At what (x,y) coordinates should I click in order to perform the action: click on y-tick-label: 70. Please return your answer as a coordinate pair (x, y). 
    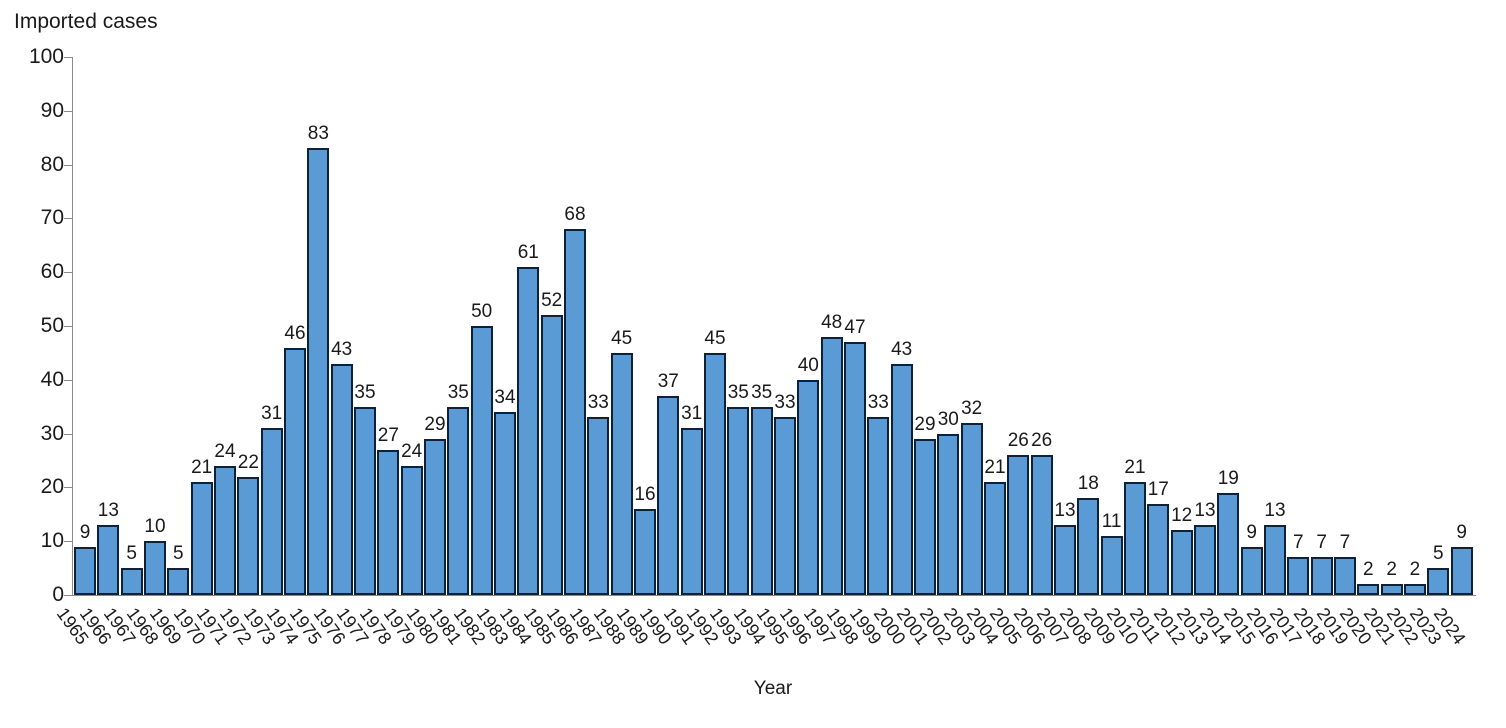
    Looking at the image, I should click on (52, 218).